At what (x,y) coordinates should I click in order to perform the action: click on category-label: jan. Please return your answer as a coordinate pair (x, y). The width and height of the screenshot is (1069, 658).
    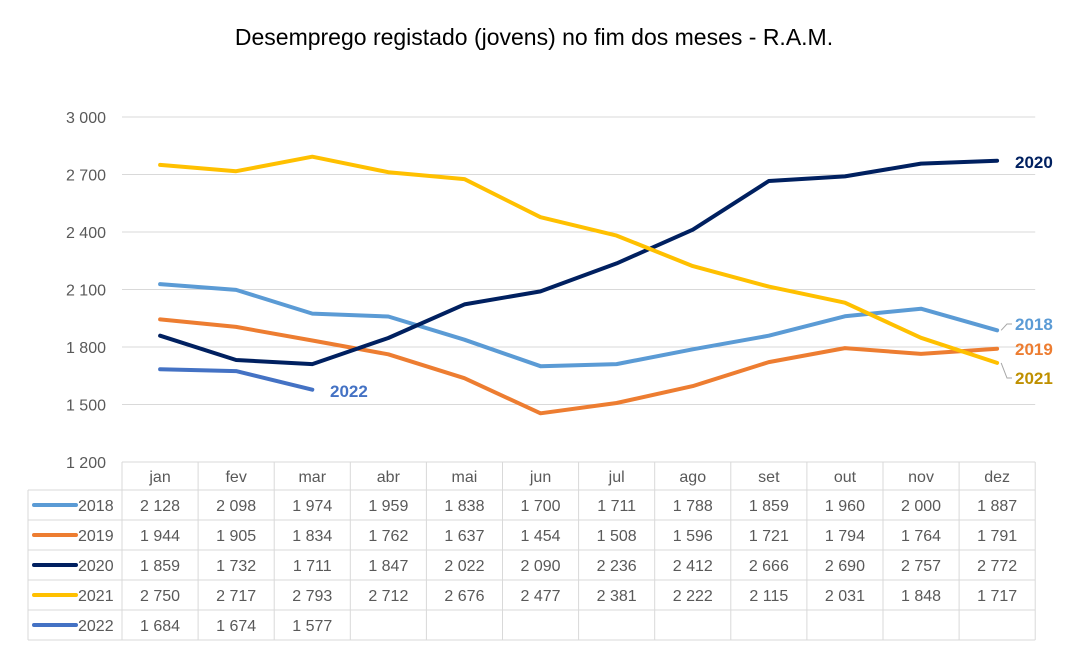
    Looking at the image, I should click on (159, 477).